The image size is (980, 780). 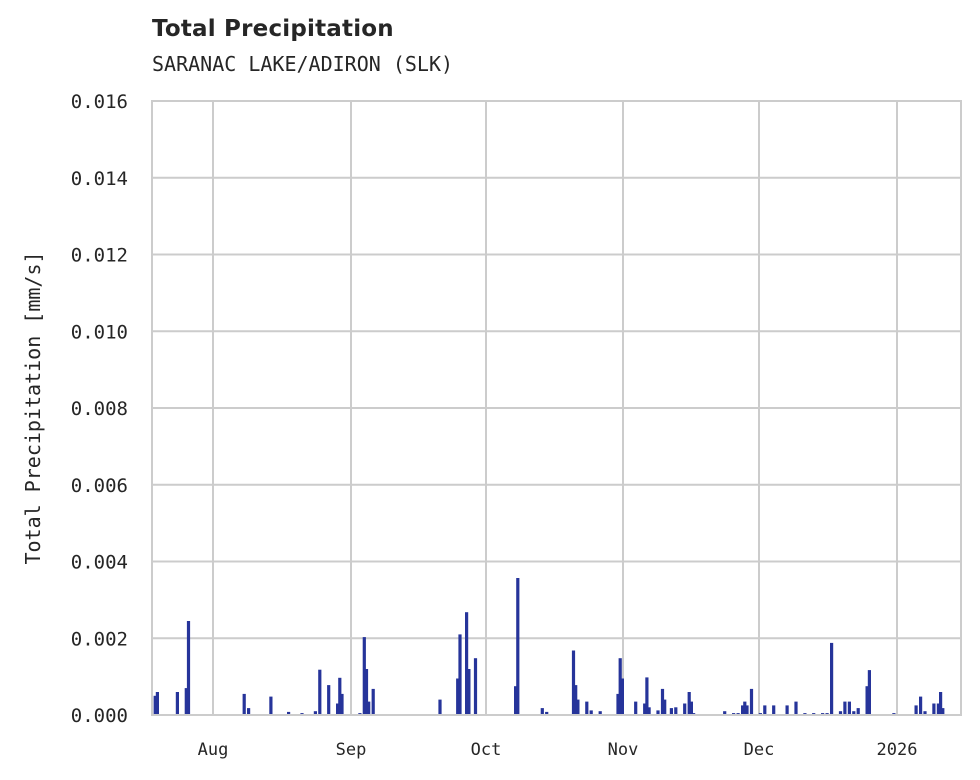 I want to click on x-tick-label: 2026, so click(x=897, y=750).